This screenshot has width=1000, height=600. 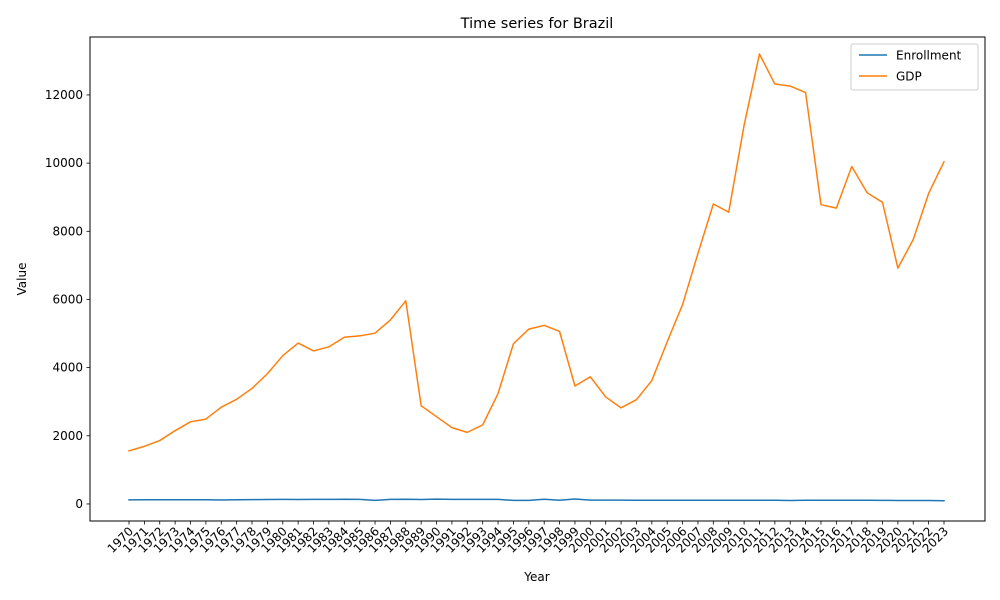 I want to click on y-tick-label: 4000, so click(x=67, y=368).